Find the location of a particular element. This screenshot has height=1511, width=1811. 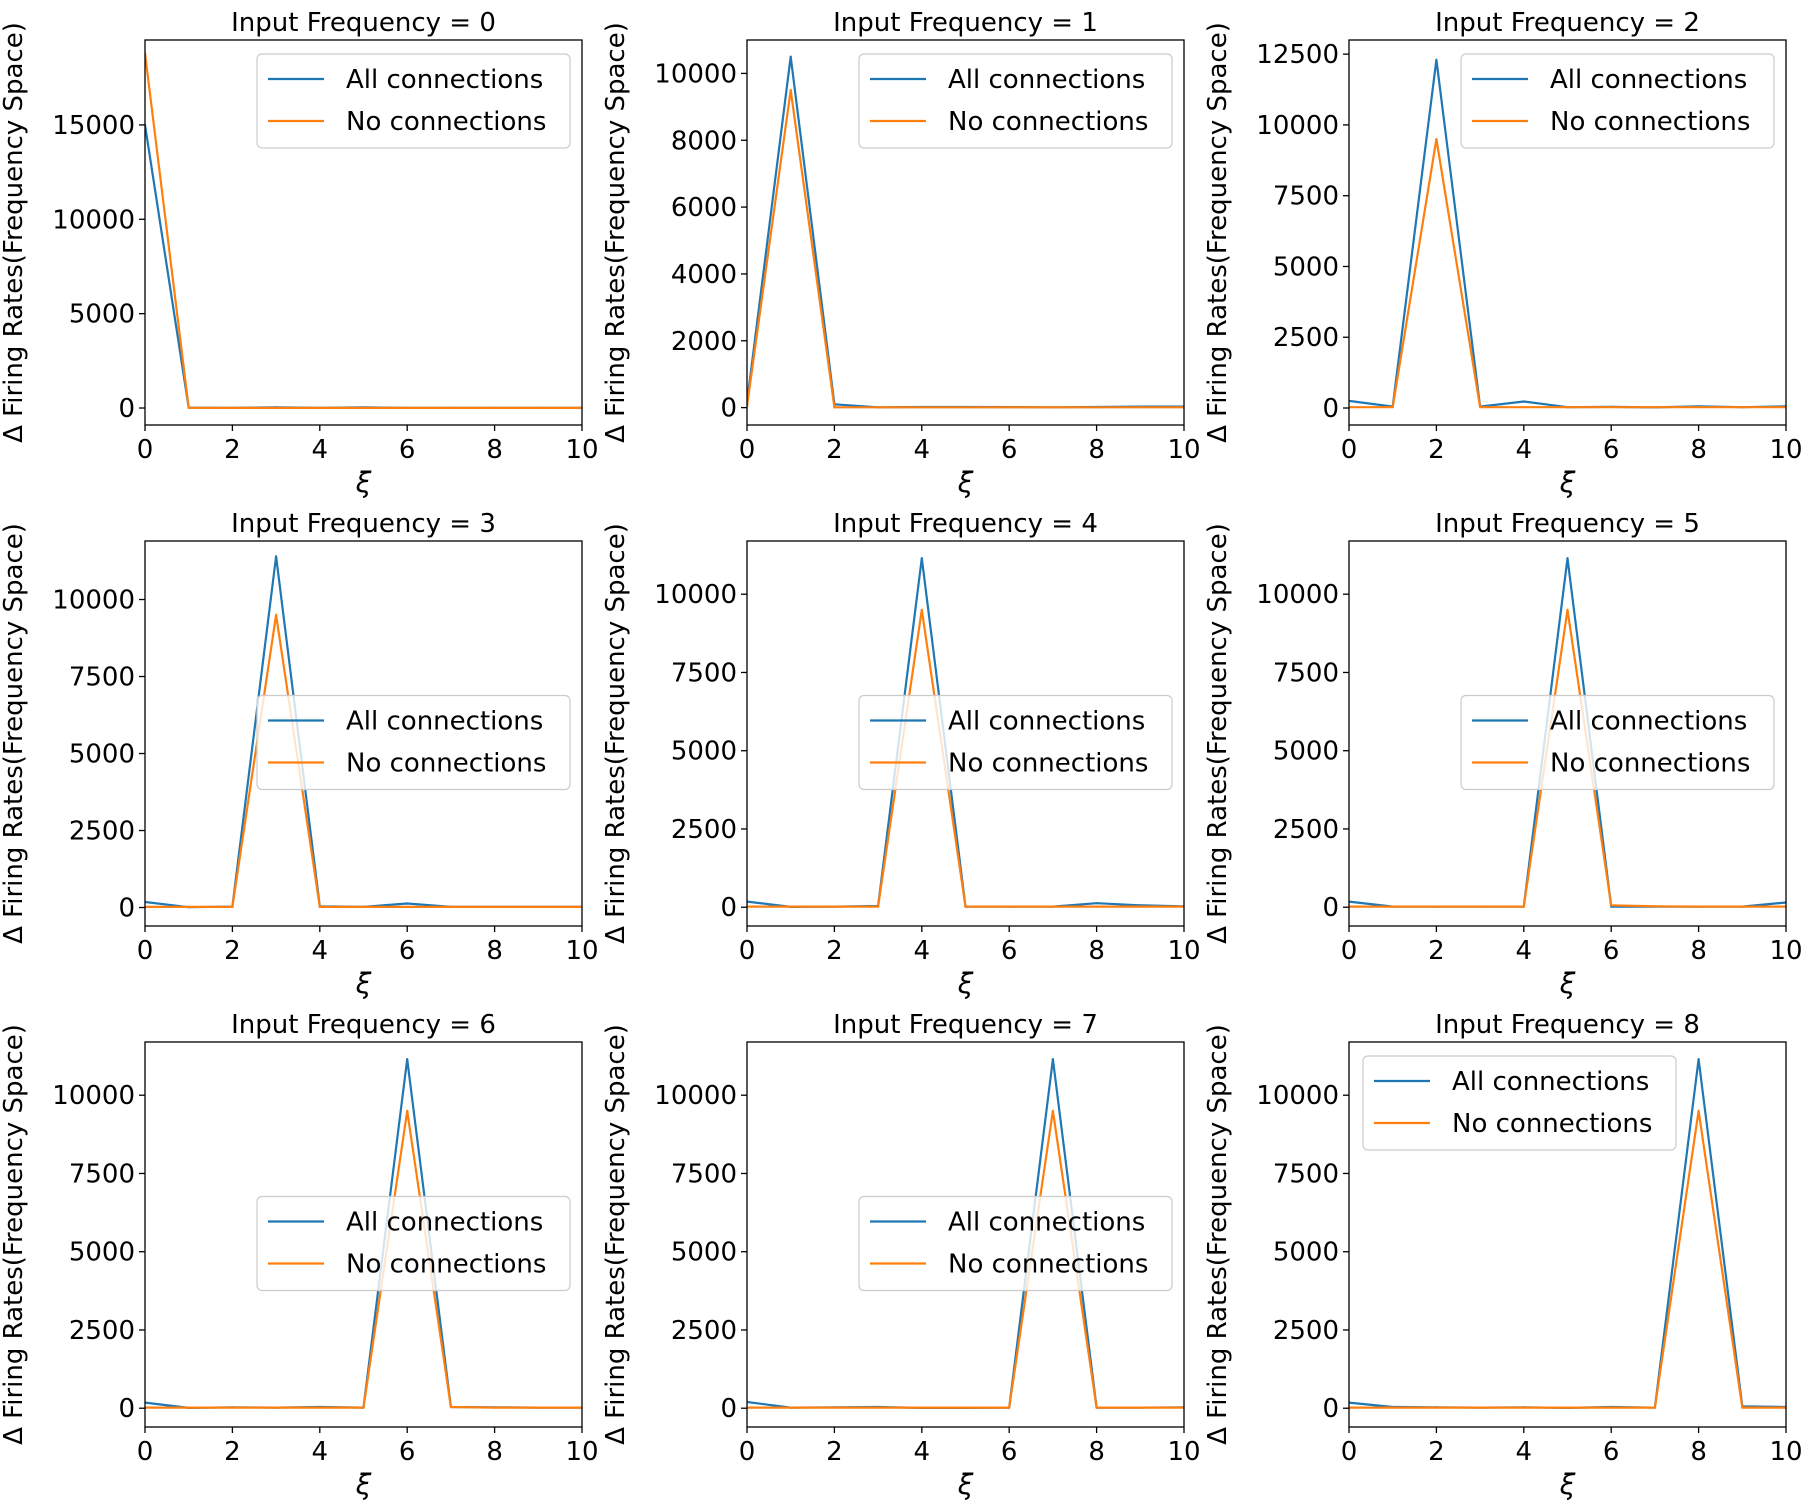

legend-label: All connections is located at coordinates (1046, 80).